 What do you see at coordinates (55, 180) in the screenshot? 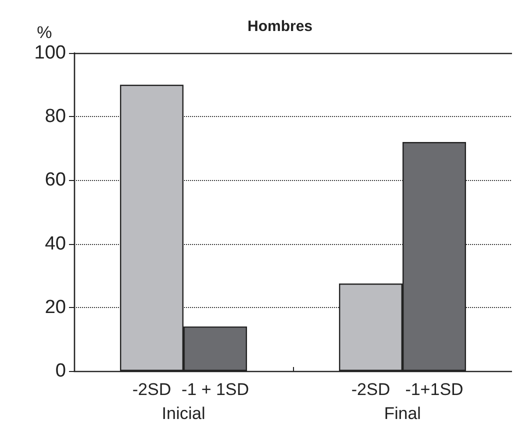
I see `y-tick-label: 60` at bounding box center [55, 180].